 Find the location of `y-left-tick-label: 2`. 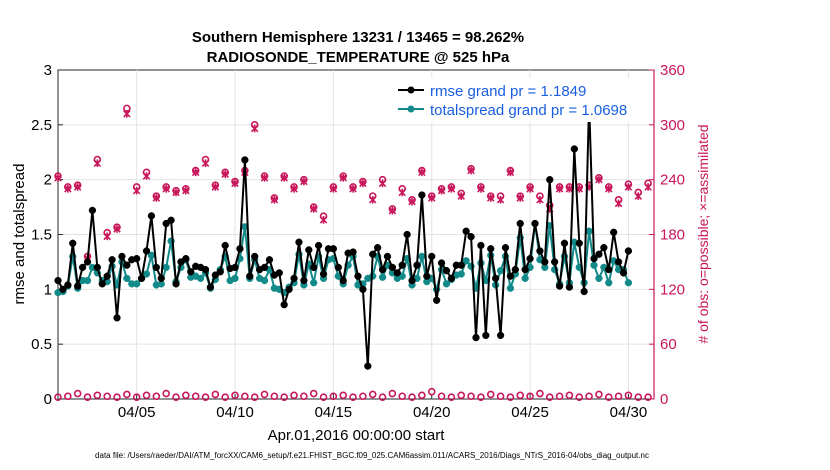

y-left-tick-label: 2 is located at coordinates (48, 180).